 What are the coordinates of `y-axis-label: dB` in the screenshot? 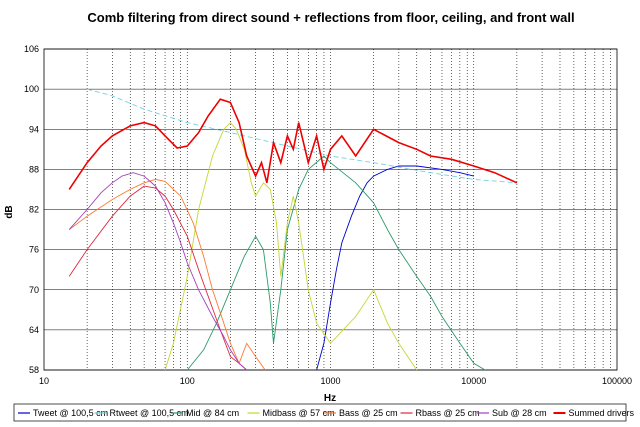 It's located at (9, 211).